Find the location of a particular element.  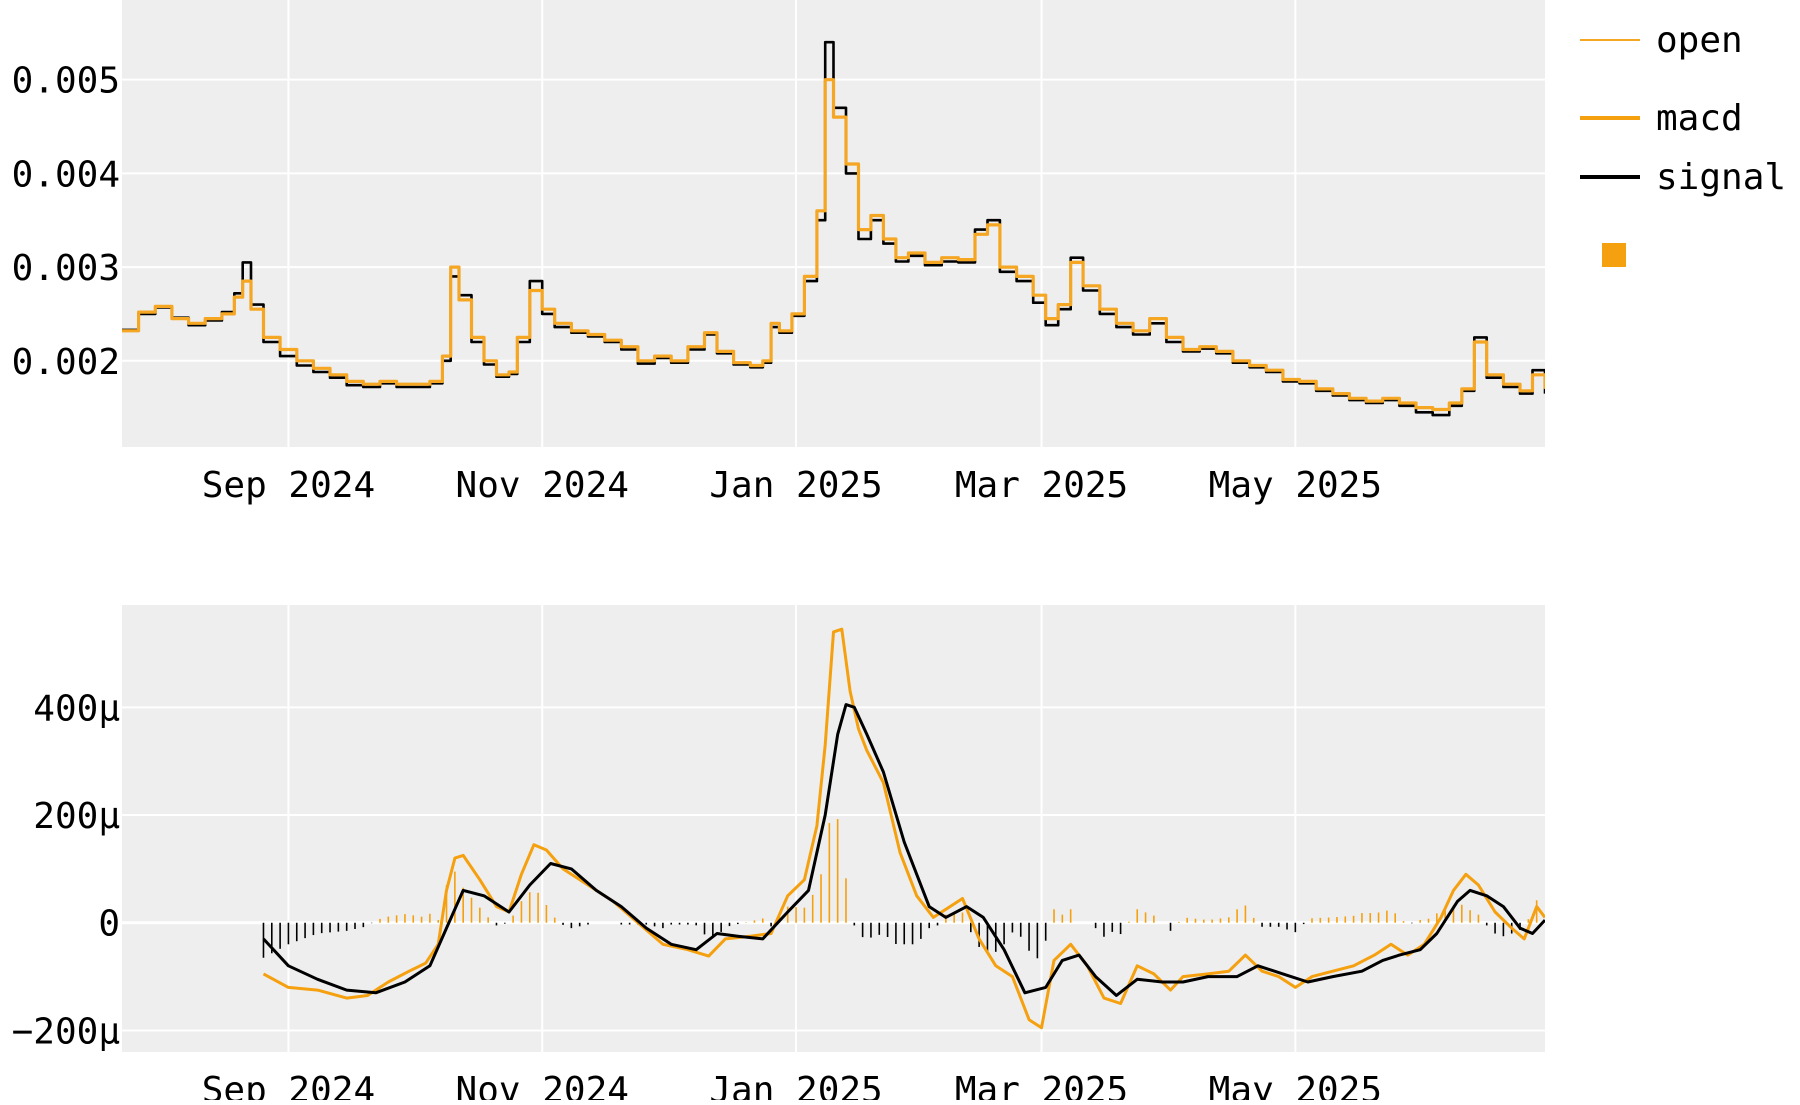

macd-histogram is located at coordinates (903, 889).